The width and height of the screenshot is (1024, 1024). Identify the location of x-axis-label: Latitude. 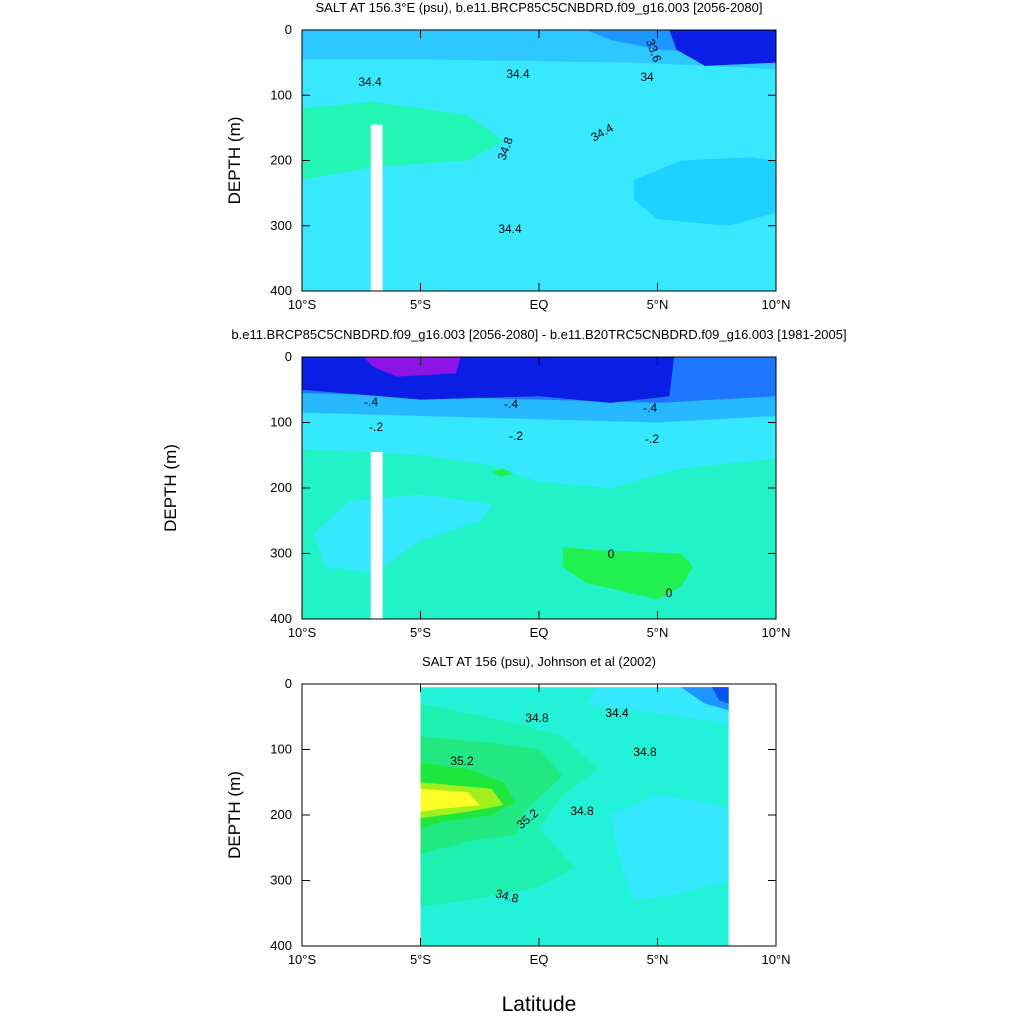
(539, 1004).